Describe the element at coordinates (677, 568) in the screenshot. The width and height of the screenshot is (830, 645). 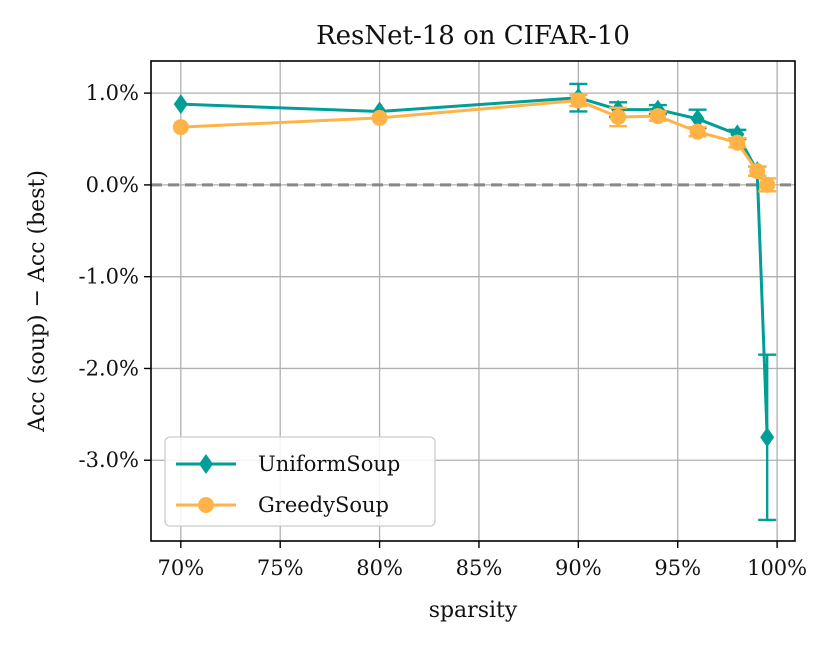
I see `x-tick-label: 95%` at that location.